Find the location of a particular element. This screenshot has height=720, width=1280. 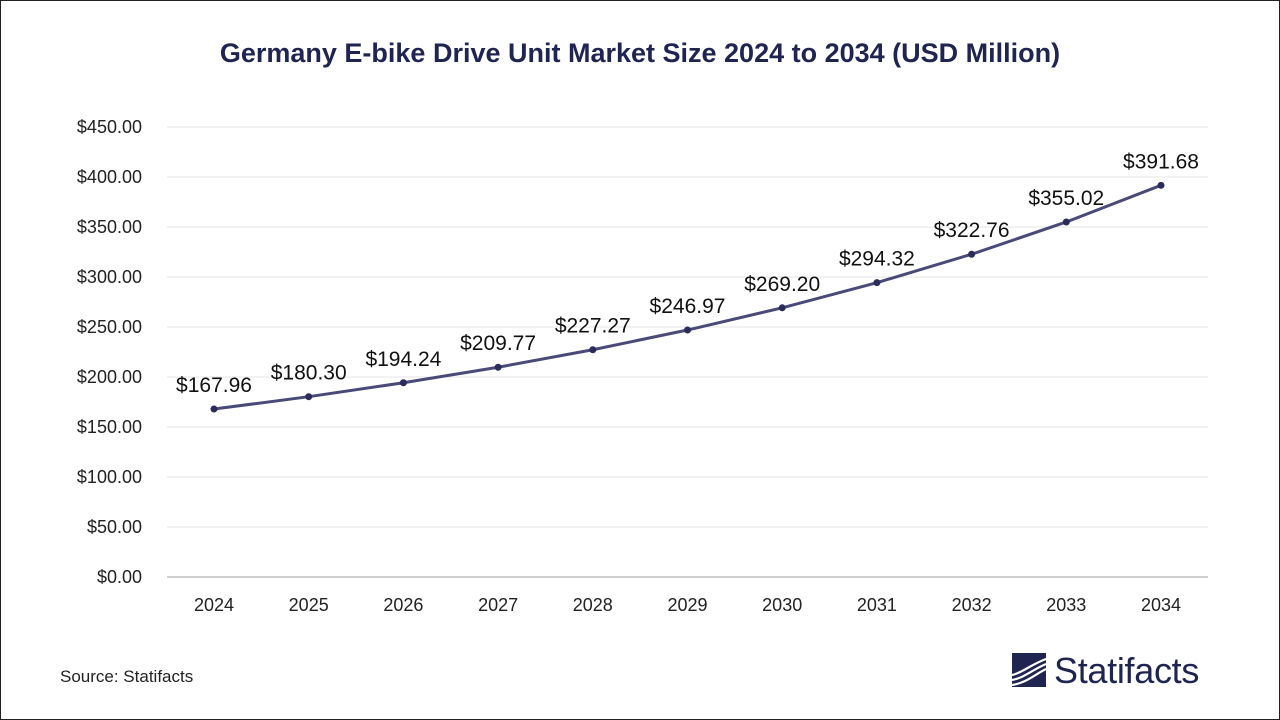

data-label: $180.30 is located at coordinates (309, 373).